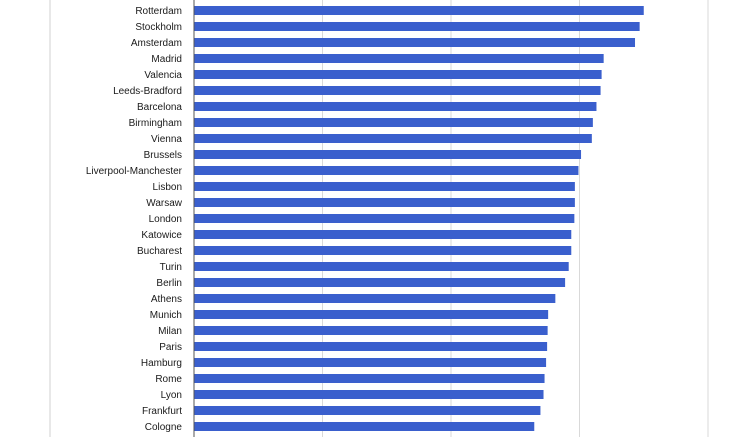  Describe the element at coordinates (134, 171) in the screenshot. I see `category-label: Liverpool-Manchester` at that location.